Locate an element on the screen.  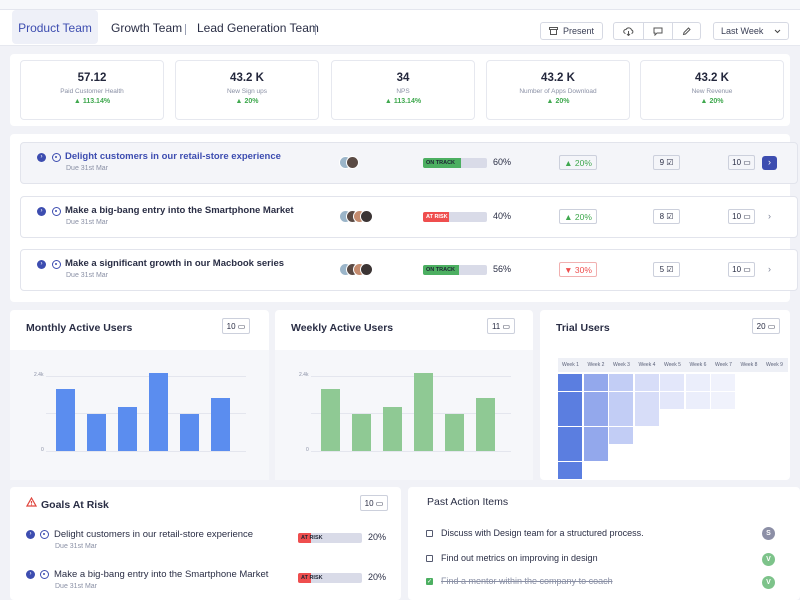
change-badge: ▲ 20% is located at coordinates (578, 162).